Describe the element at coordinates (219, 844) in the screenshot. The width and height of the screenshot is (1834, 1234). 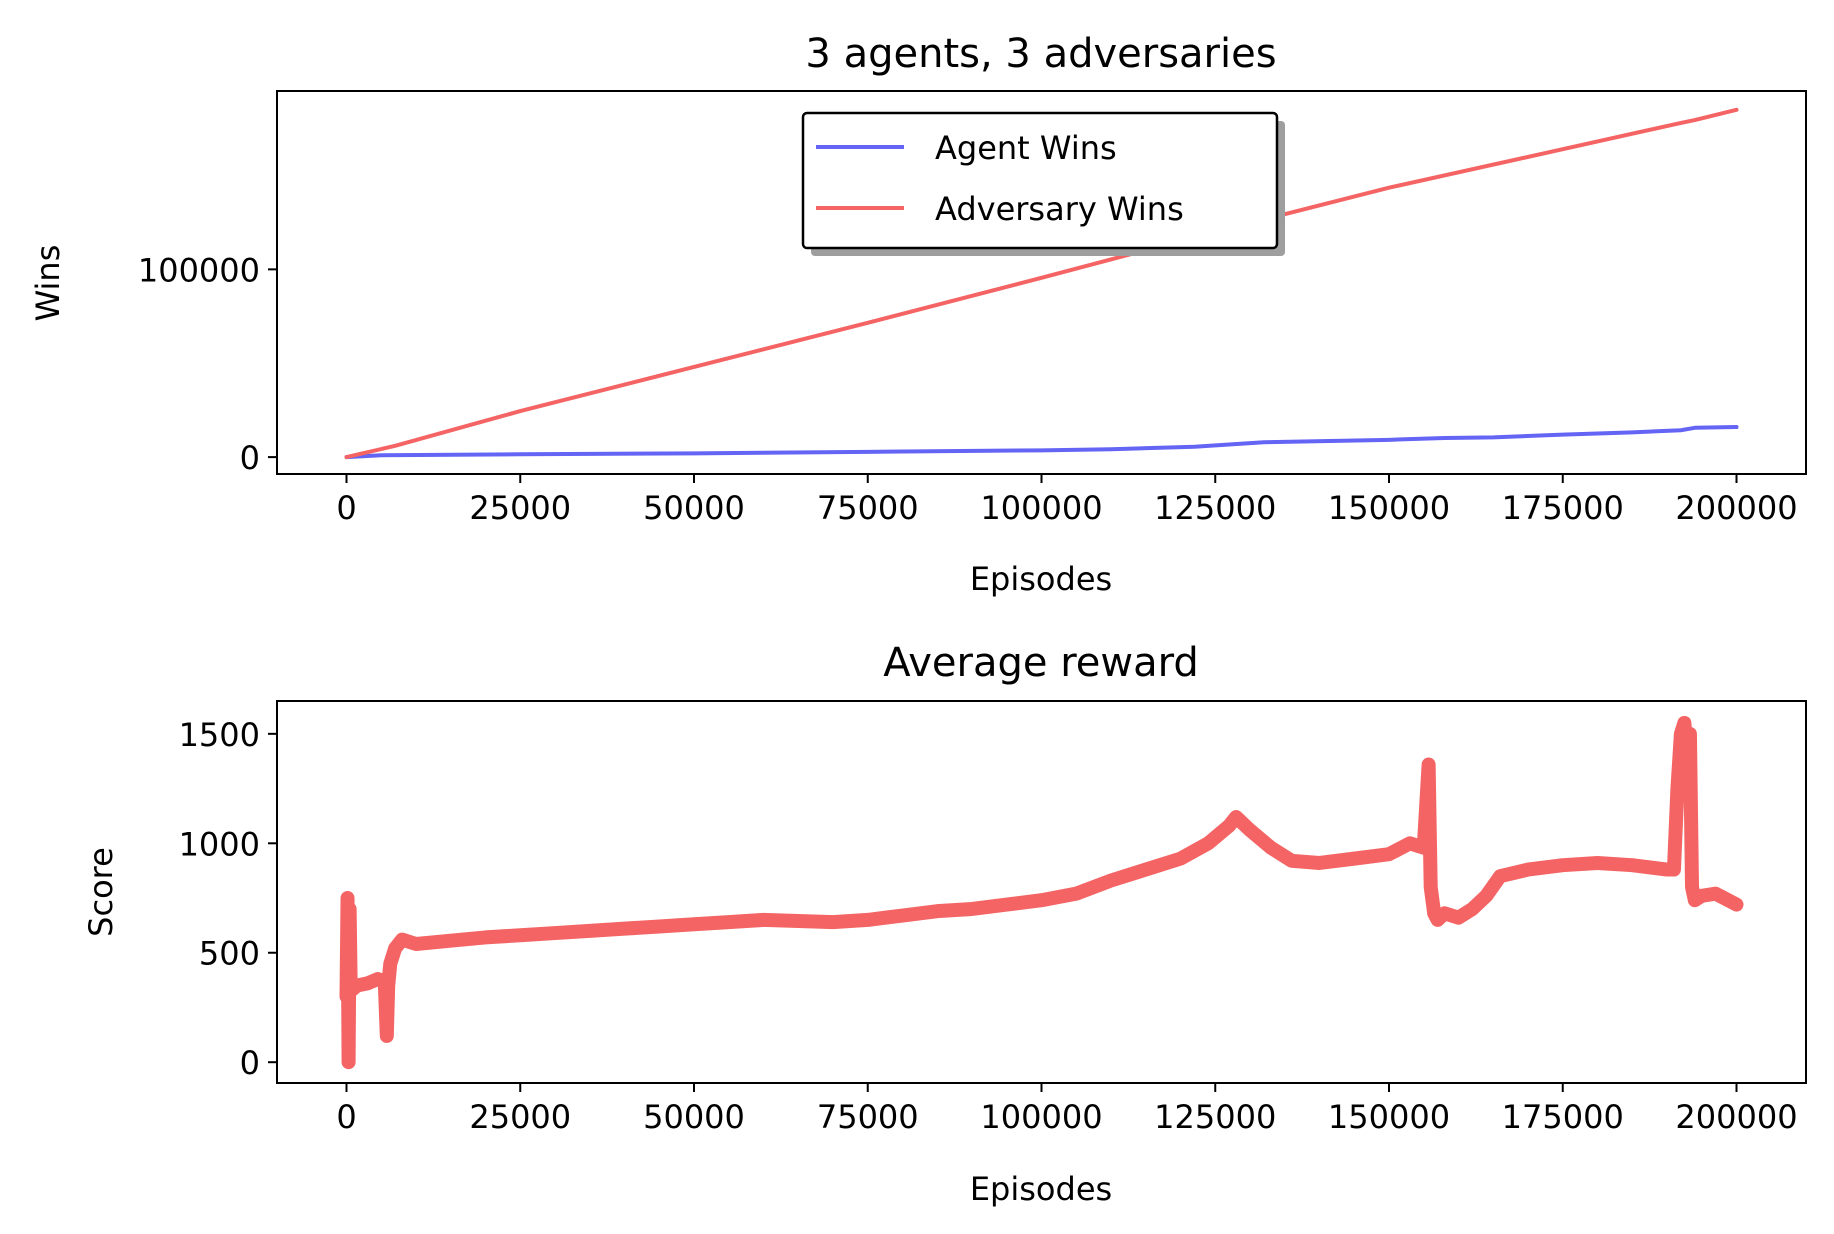
I see `reward-y-tick-label: 1000` at that location.